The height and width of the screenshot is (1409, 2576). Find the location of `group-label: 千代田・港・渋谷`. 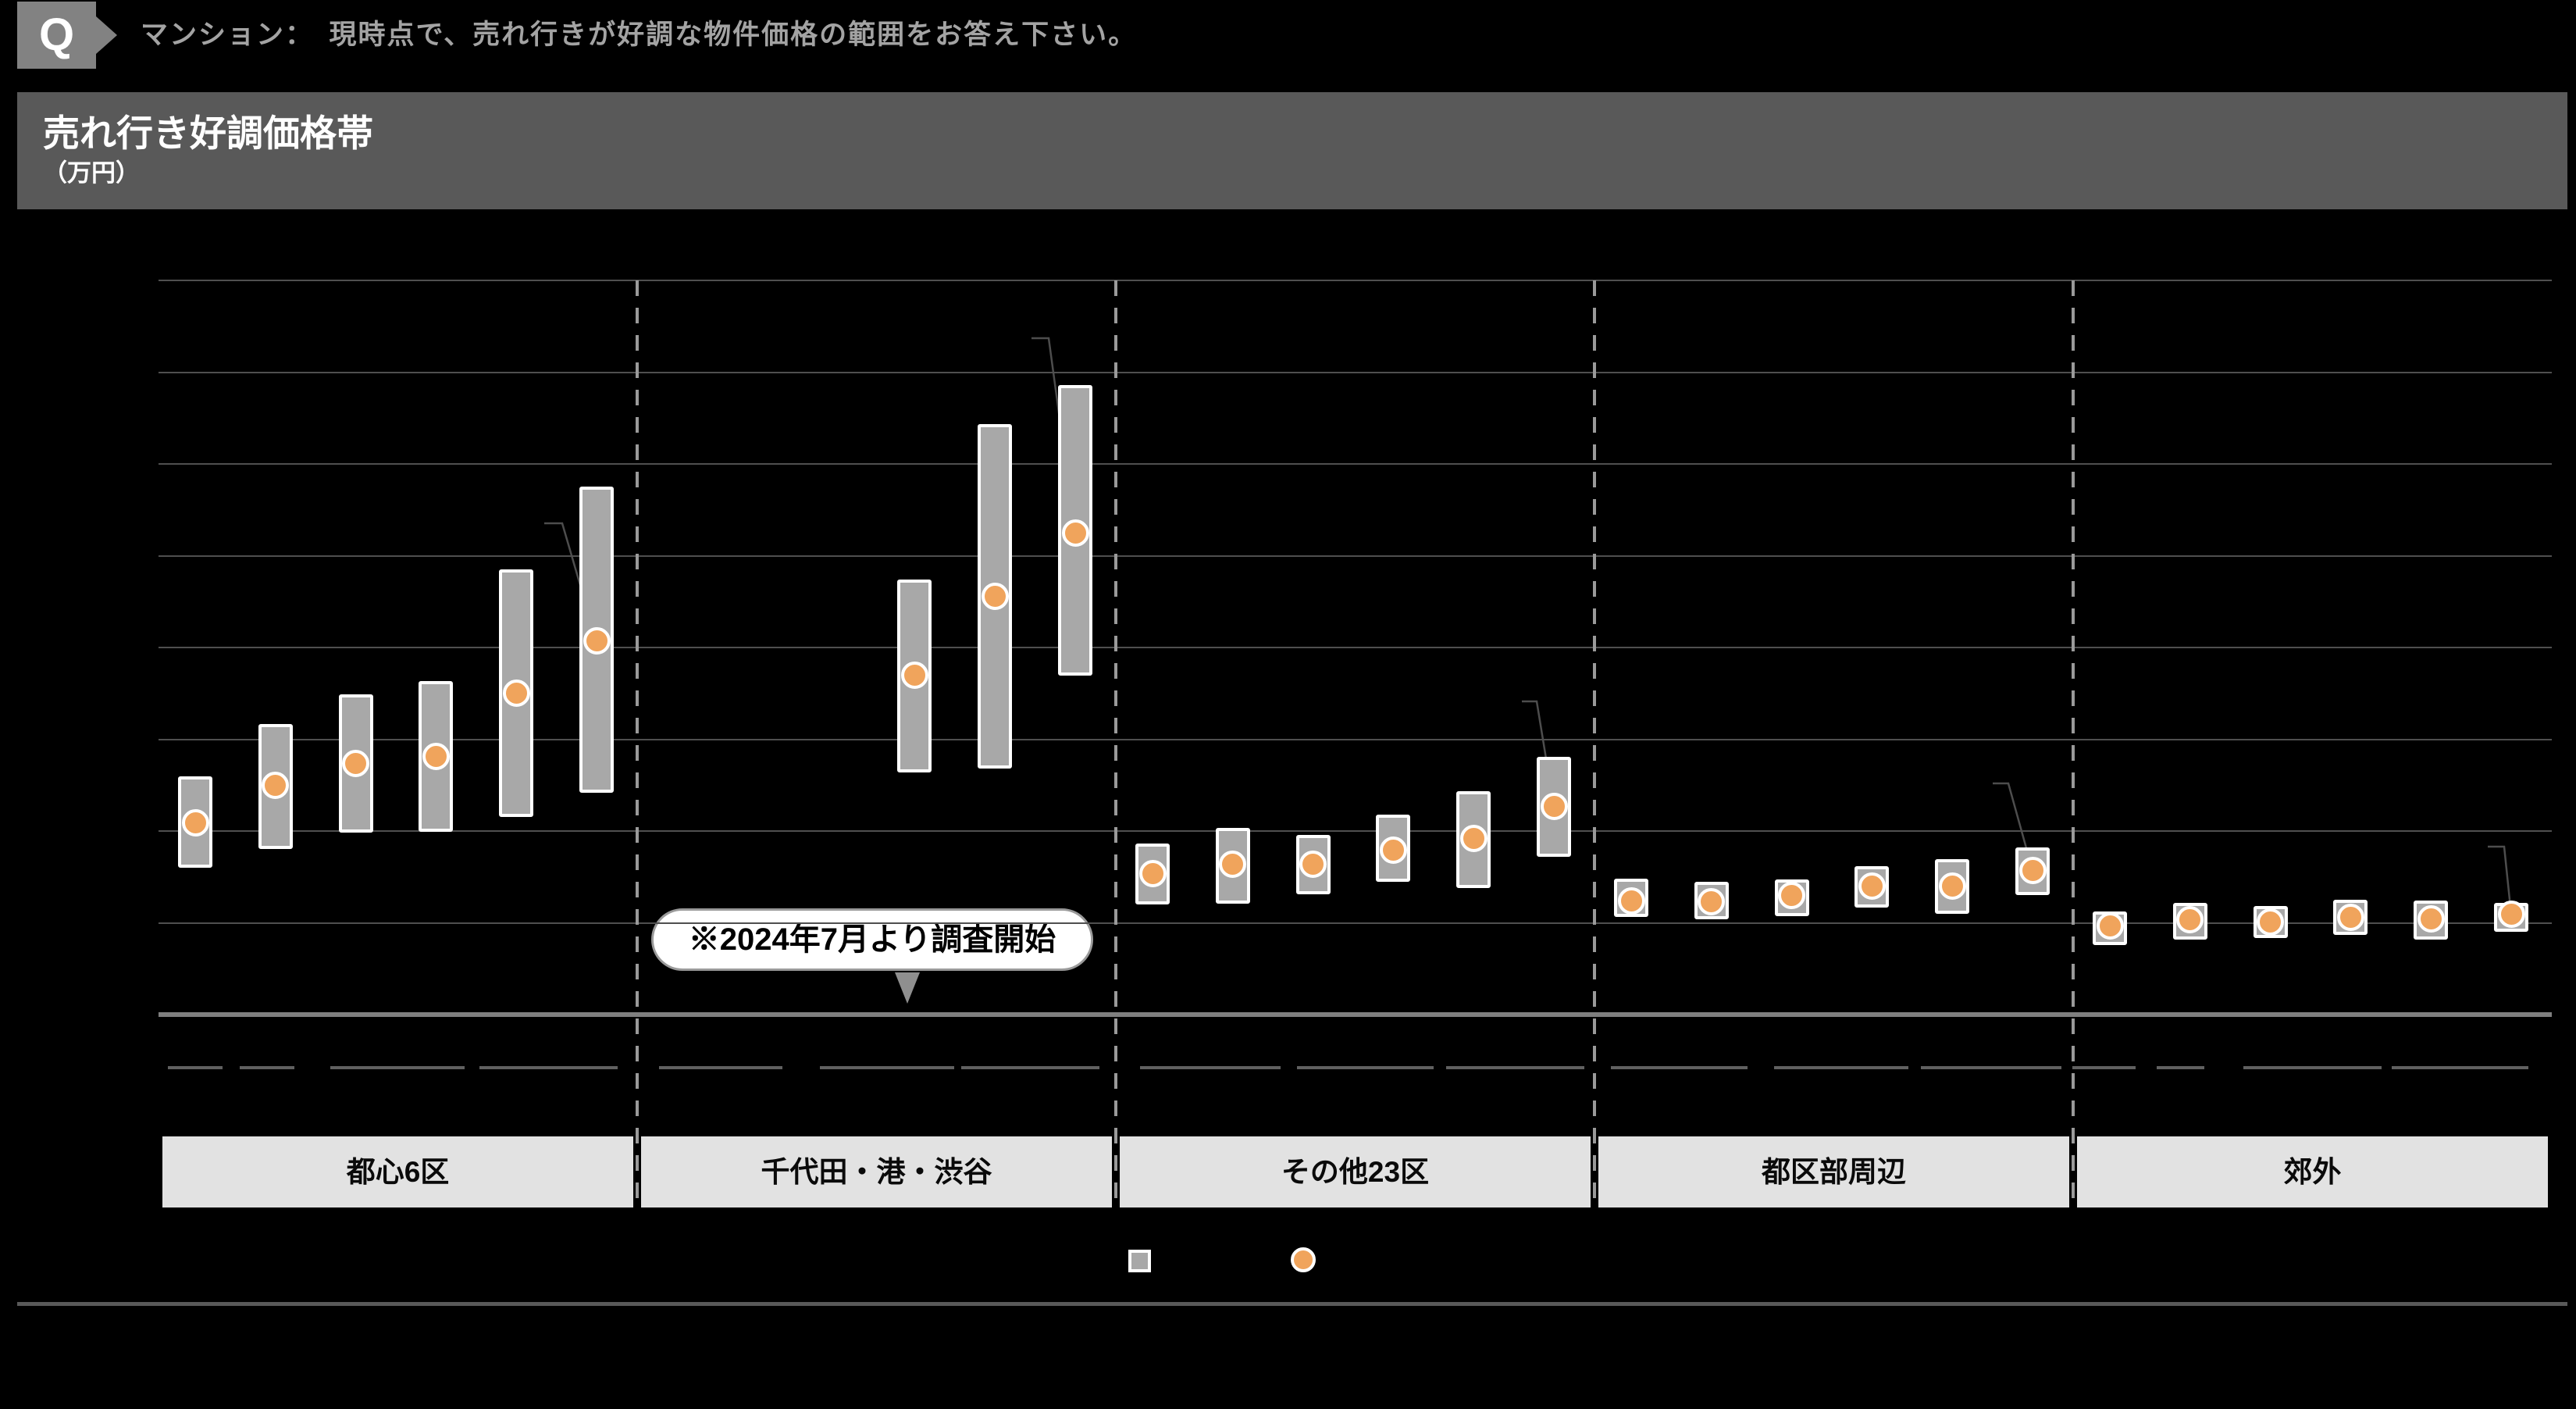

group-label: 千代田・港・渋谷 is located at coordinates (876, 1172).